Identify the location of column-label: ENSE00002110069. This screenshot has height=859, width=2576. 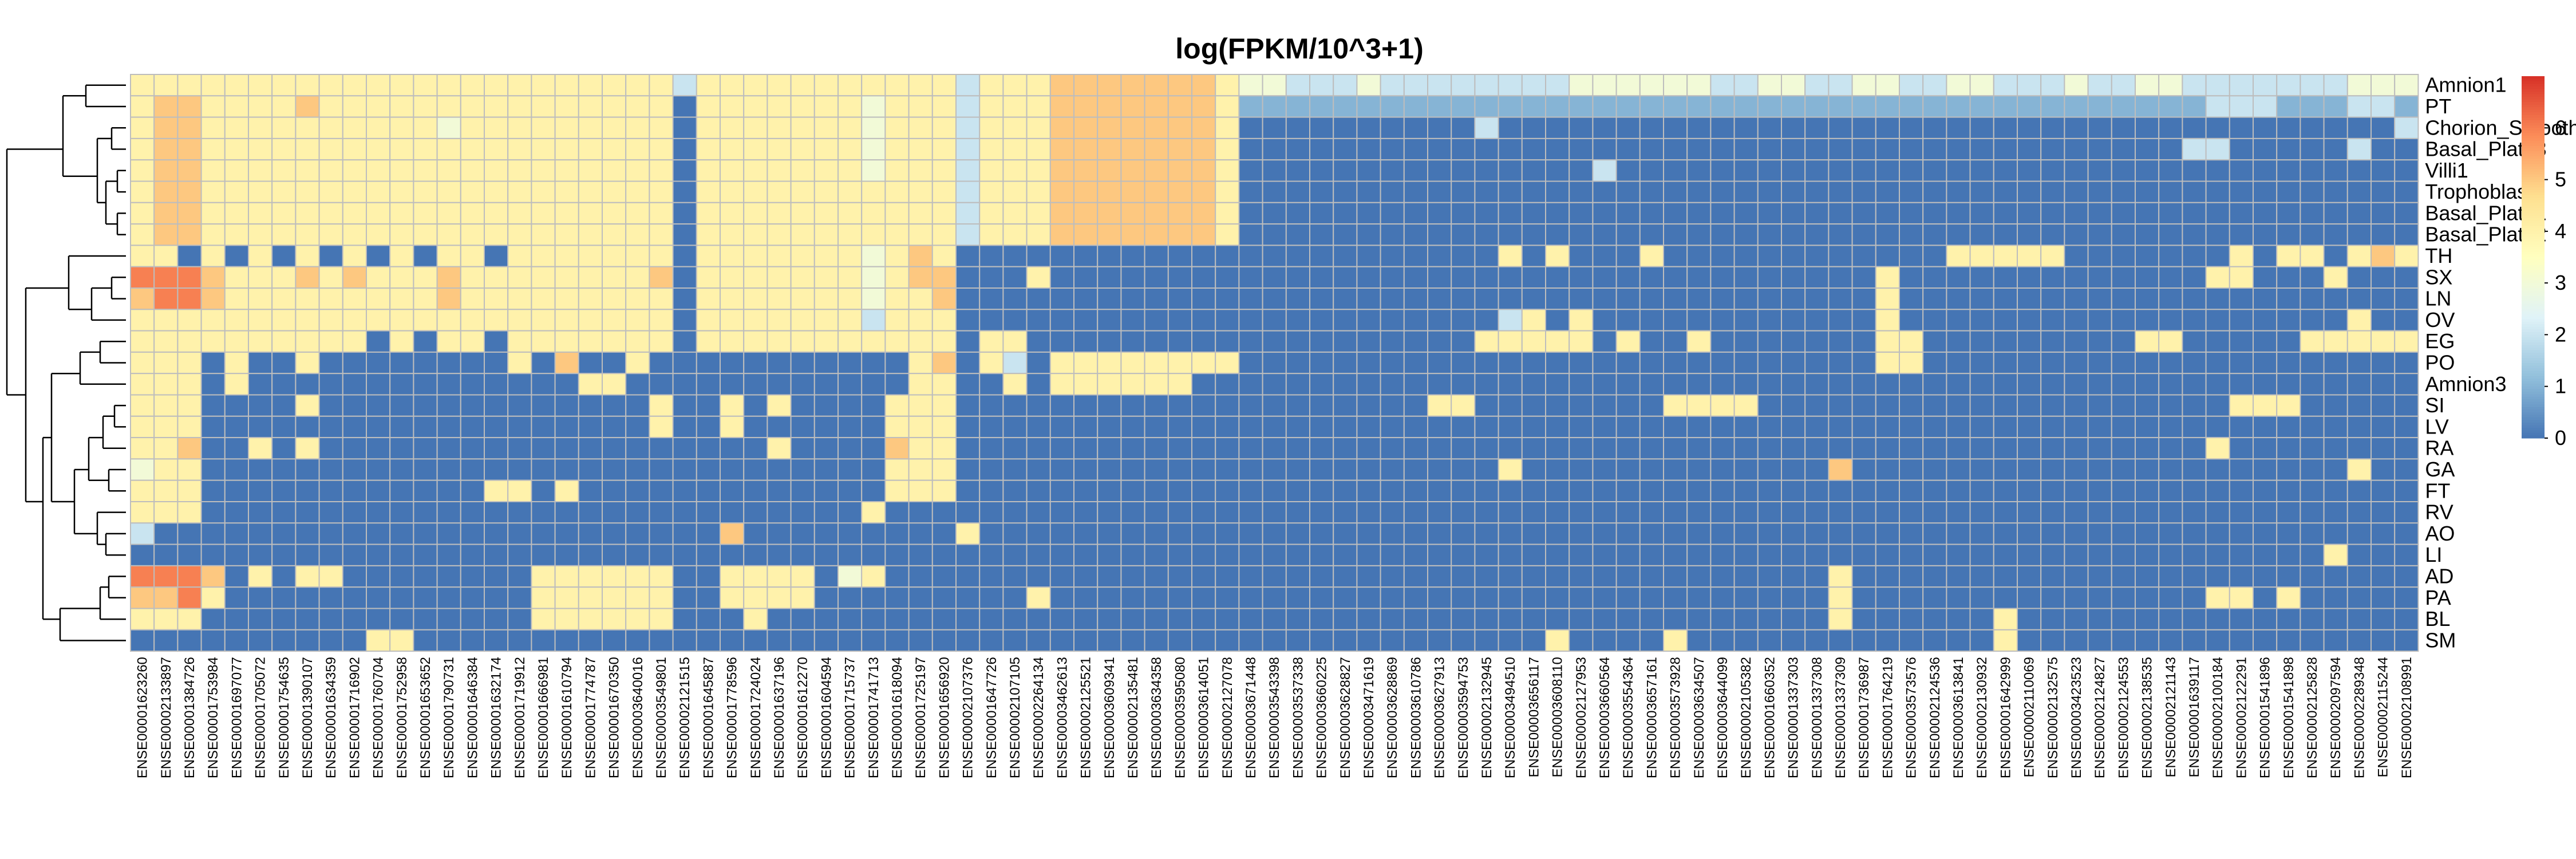
(2029, 717).